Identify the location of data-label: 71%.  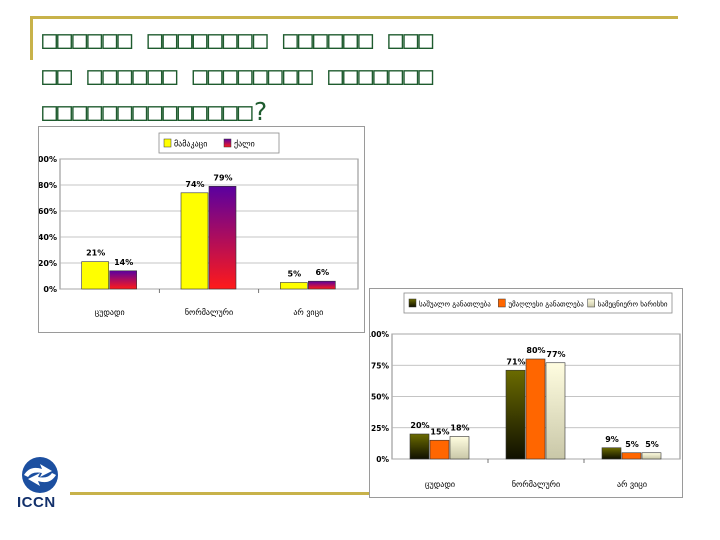
(515, 361).